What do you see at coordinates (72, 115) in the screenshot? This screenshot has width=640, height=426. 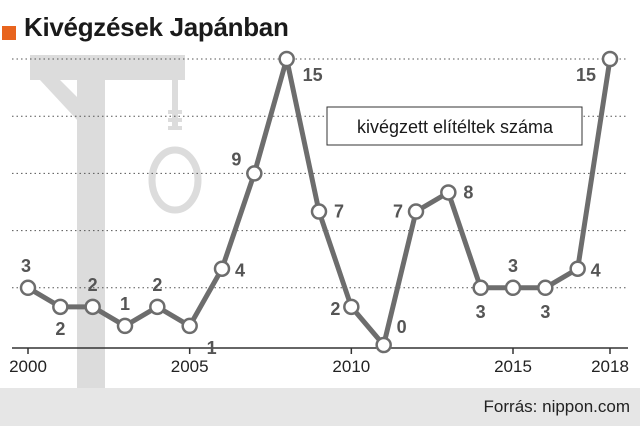 I see `gallows-brace` at bounding box center [72, 115].